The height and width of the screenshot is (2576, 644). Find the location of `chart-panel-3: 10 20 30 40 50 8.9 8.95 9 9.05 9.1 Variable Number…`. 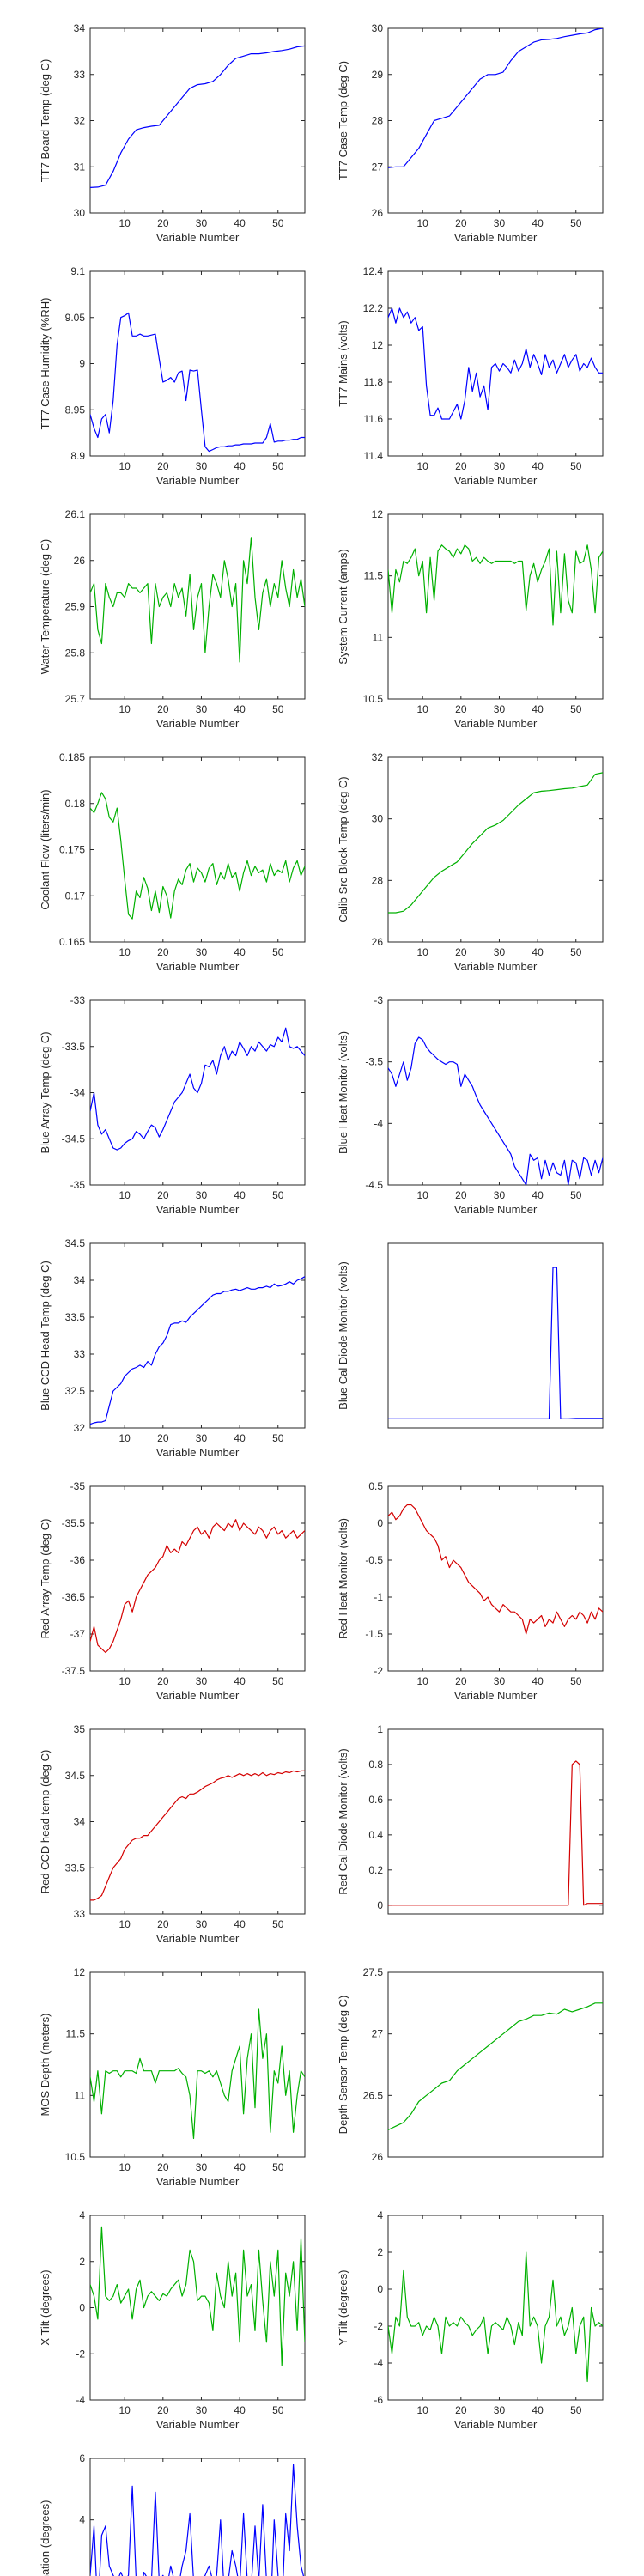

chart-panel-3: 10 20 30 40 50 8.9 8.95 9 9.05 9.1 Variable Number… is located at coordinates (172, 376).